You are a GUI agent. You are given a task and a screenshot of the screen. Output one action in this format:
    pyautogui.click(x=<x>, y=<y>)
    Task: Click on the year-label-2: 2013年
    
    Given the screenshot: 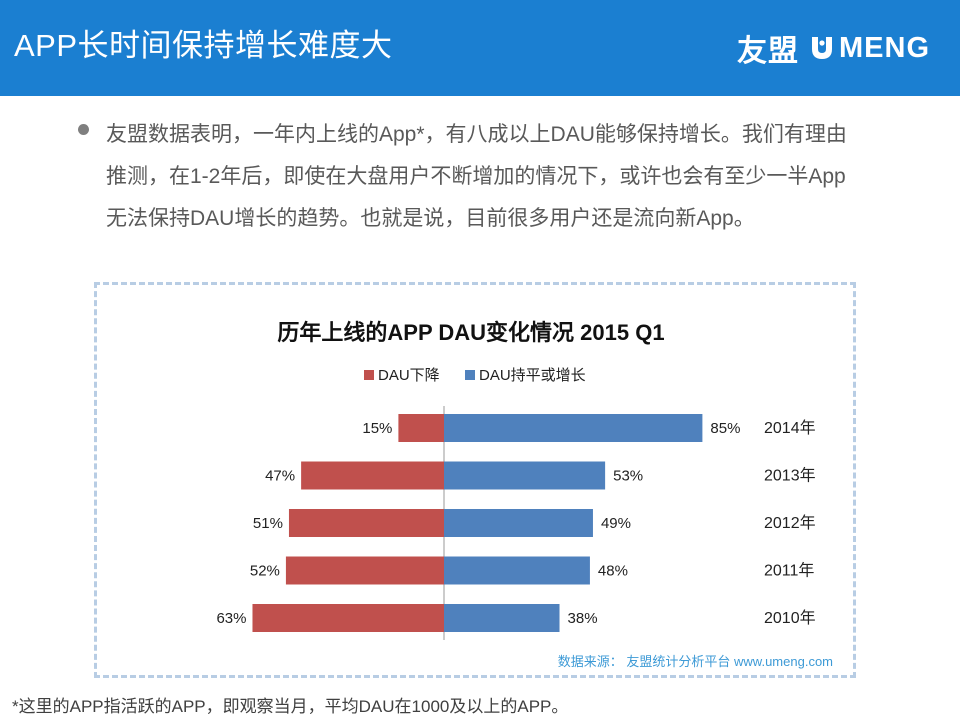 What is the action you would take?
    pyautogui.click(x=790, y=476)
    